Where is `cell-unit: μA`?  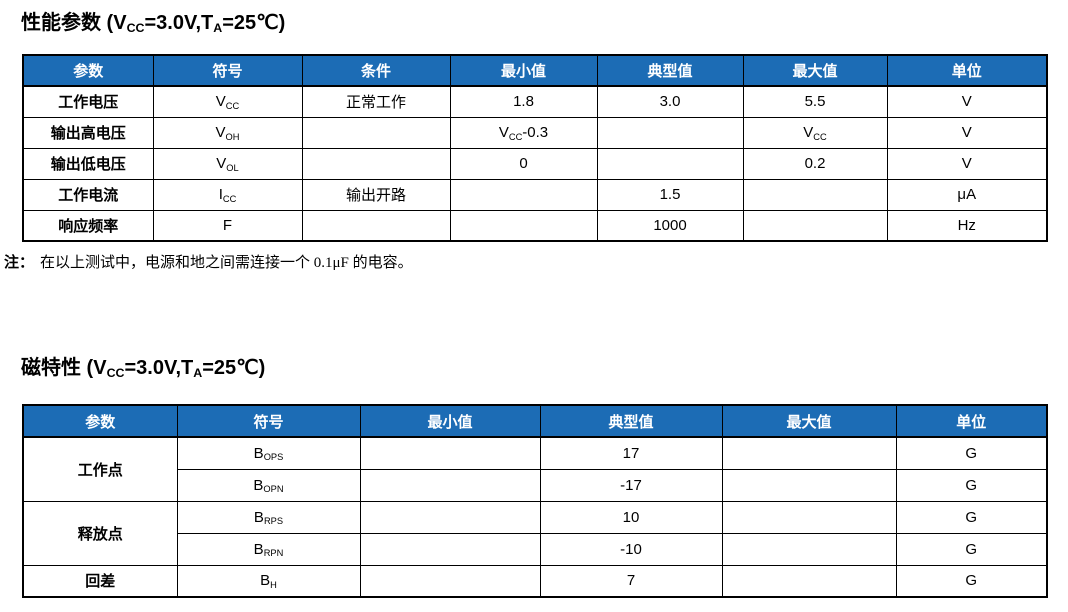 cell-unit: μA is located at coordinates (967, 194).